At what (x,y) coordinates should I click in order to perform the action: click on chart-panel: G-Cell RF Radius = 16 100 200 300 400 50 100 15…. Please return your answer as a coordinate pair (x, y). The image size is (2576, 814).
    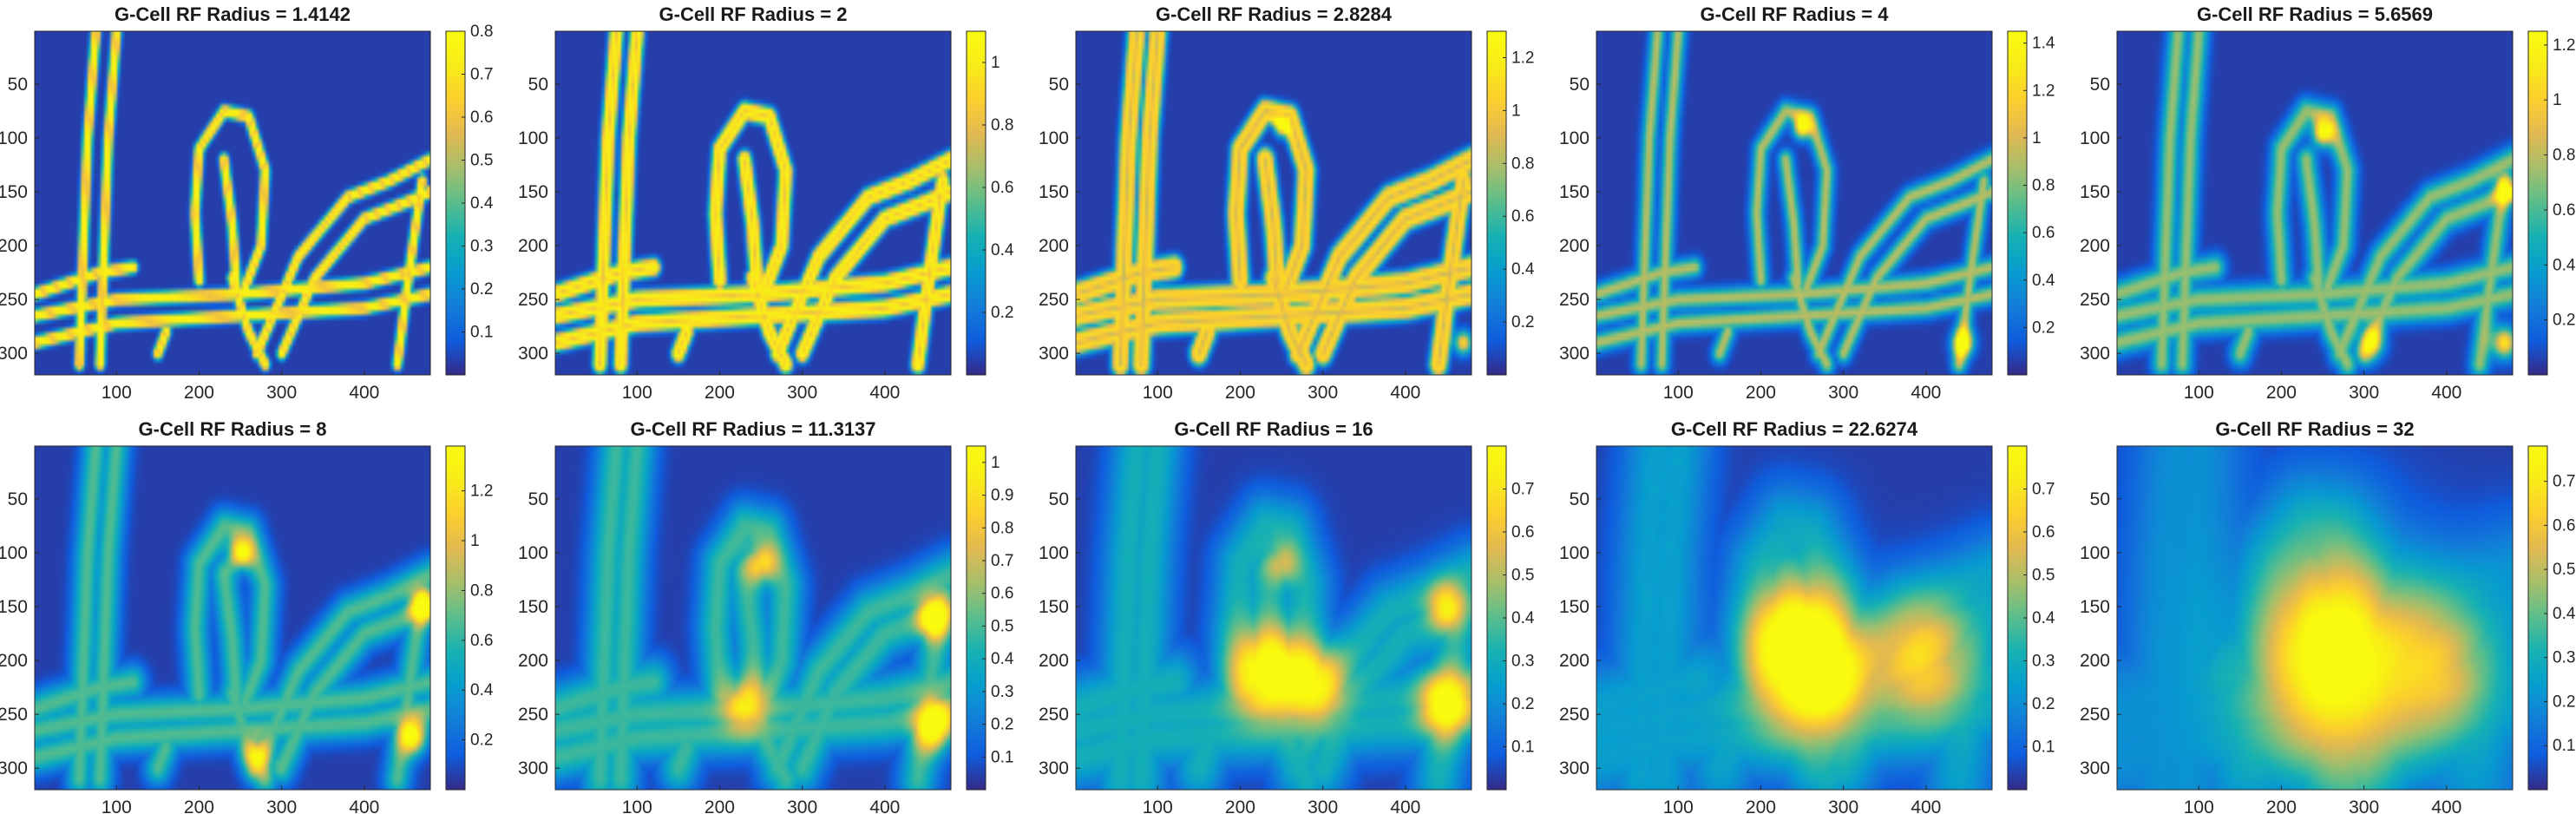
    Looking at the image, I should click on (1287, 616).